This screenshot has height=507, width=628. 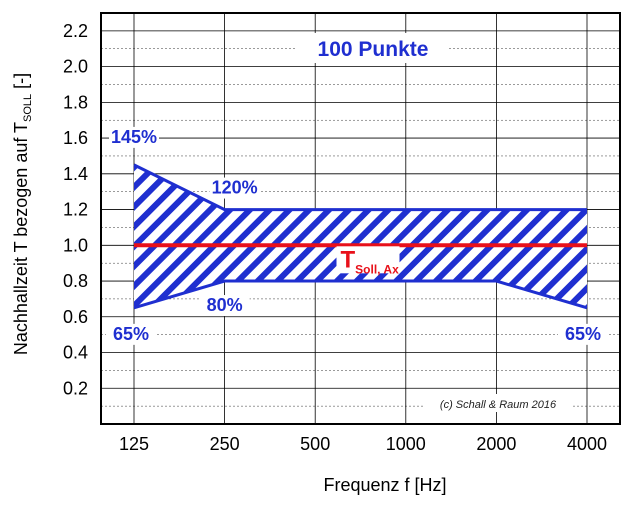 I want to click on annotation-label: 120%, so click(x=235, y=188).